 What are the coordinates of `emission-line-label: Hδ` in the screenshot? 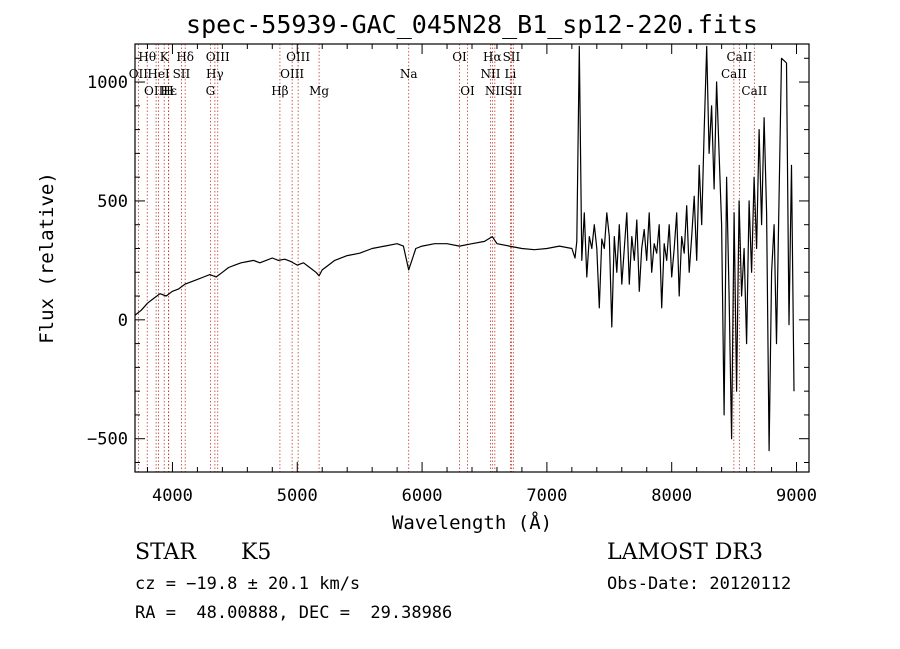 It's located at (185, 57).